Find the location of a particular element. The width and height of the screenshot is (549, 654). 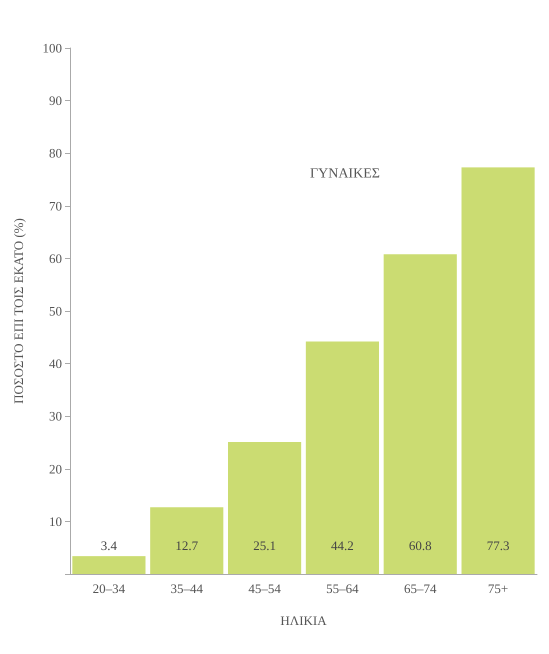

data-label: 12.7 is located at coordinates (187, 545).